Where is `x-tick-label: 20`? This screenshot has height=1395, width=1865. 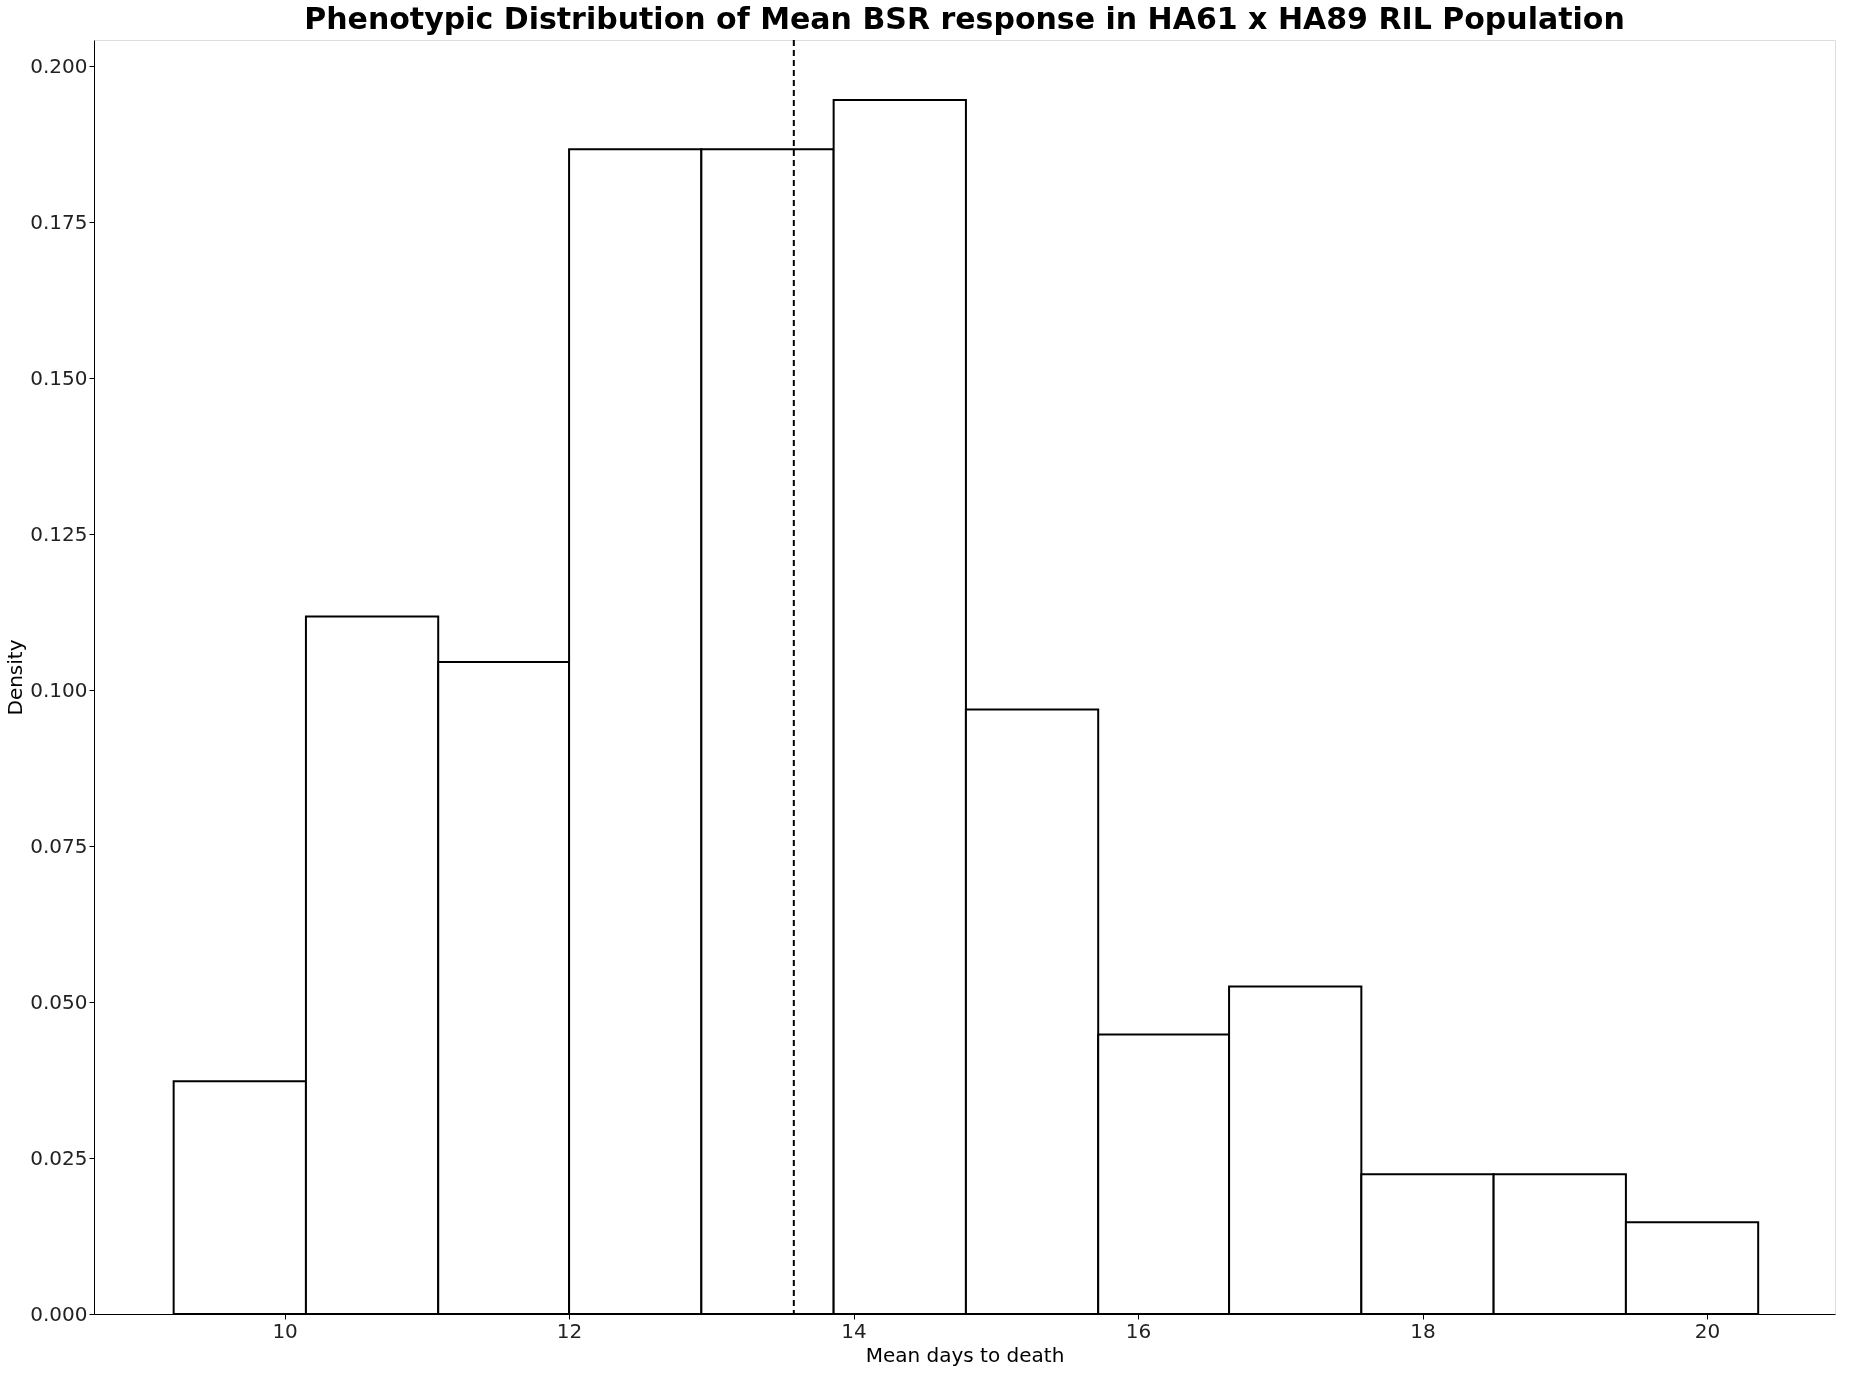
x-tick-label: 20 is located at coordinates (1707, 1330).